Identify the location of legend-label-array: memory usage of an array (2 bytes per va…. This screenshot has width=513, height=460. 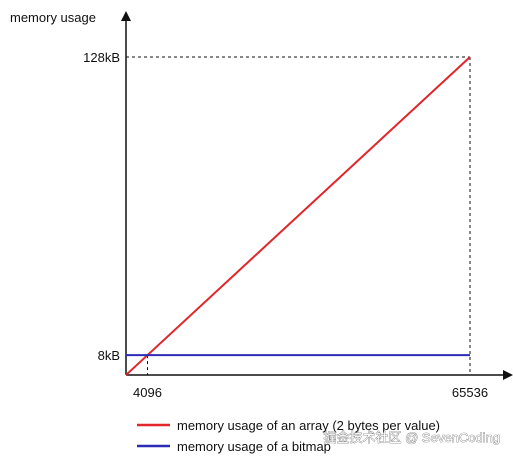
(308, 425).